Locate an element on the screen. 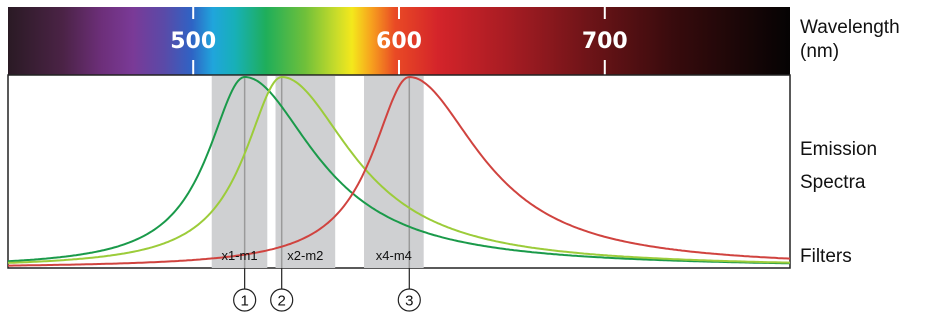  marker-number-3: 3 is located at coordinates (409, 301).